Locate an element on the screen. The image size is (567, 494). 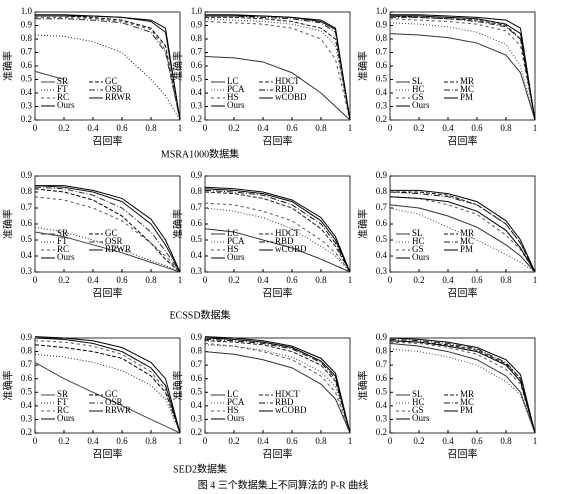
dataset-caption: MSRA1000数据集 is located at coordinates (200, 153).